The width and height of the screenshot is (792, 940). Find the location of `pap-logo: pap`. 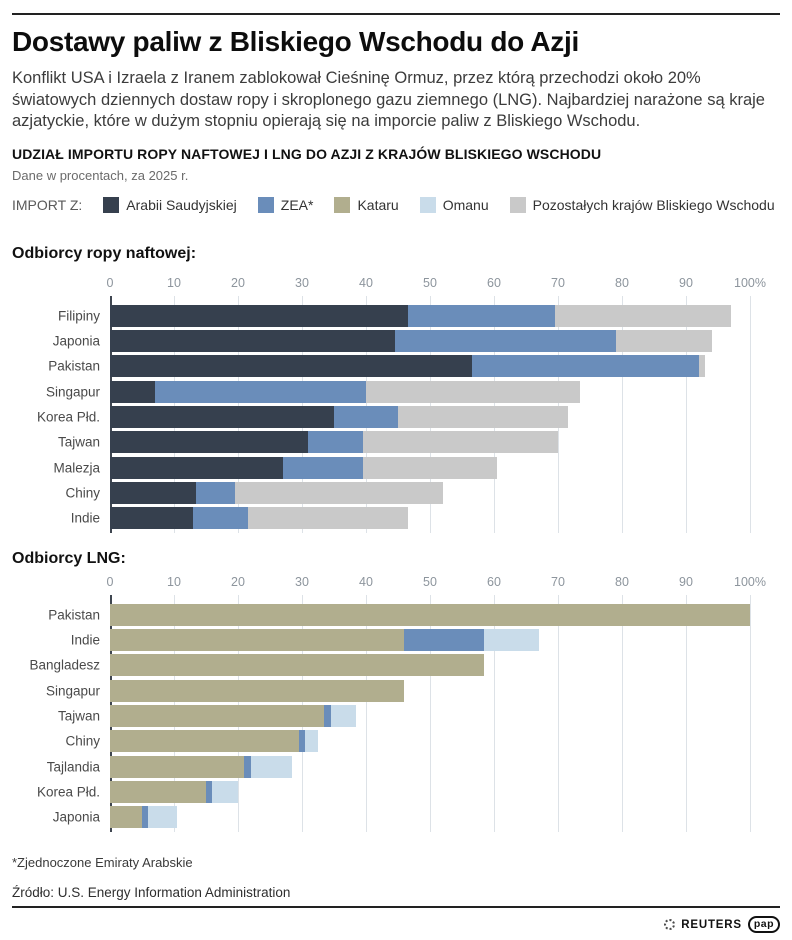

pap-logo: pap is located at coordinates (763, 924).